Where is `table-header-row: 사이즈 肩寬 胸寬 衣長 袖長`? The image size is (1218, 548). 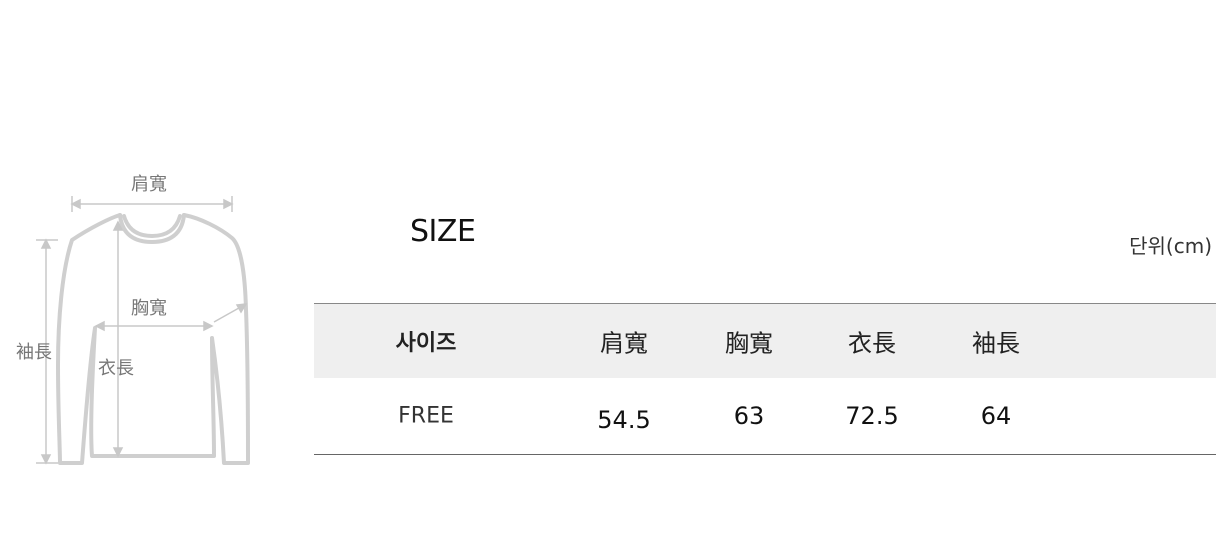 table-header-row: 사이즈 肩寬 胸寬 衣長 袖長 is located at coordinates (765, 341).